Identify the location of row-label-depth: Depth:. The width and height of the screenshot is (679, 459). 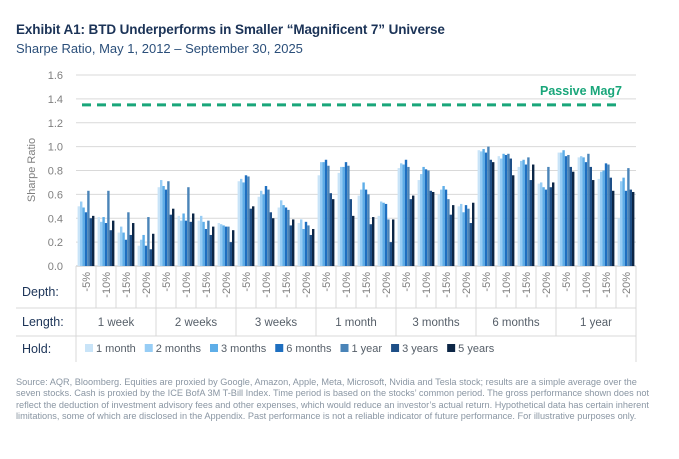
(40, 292).